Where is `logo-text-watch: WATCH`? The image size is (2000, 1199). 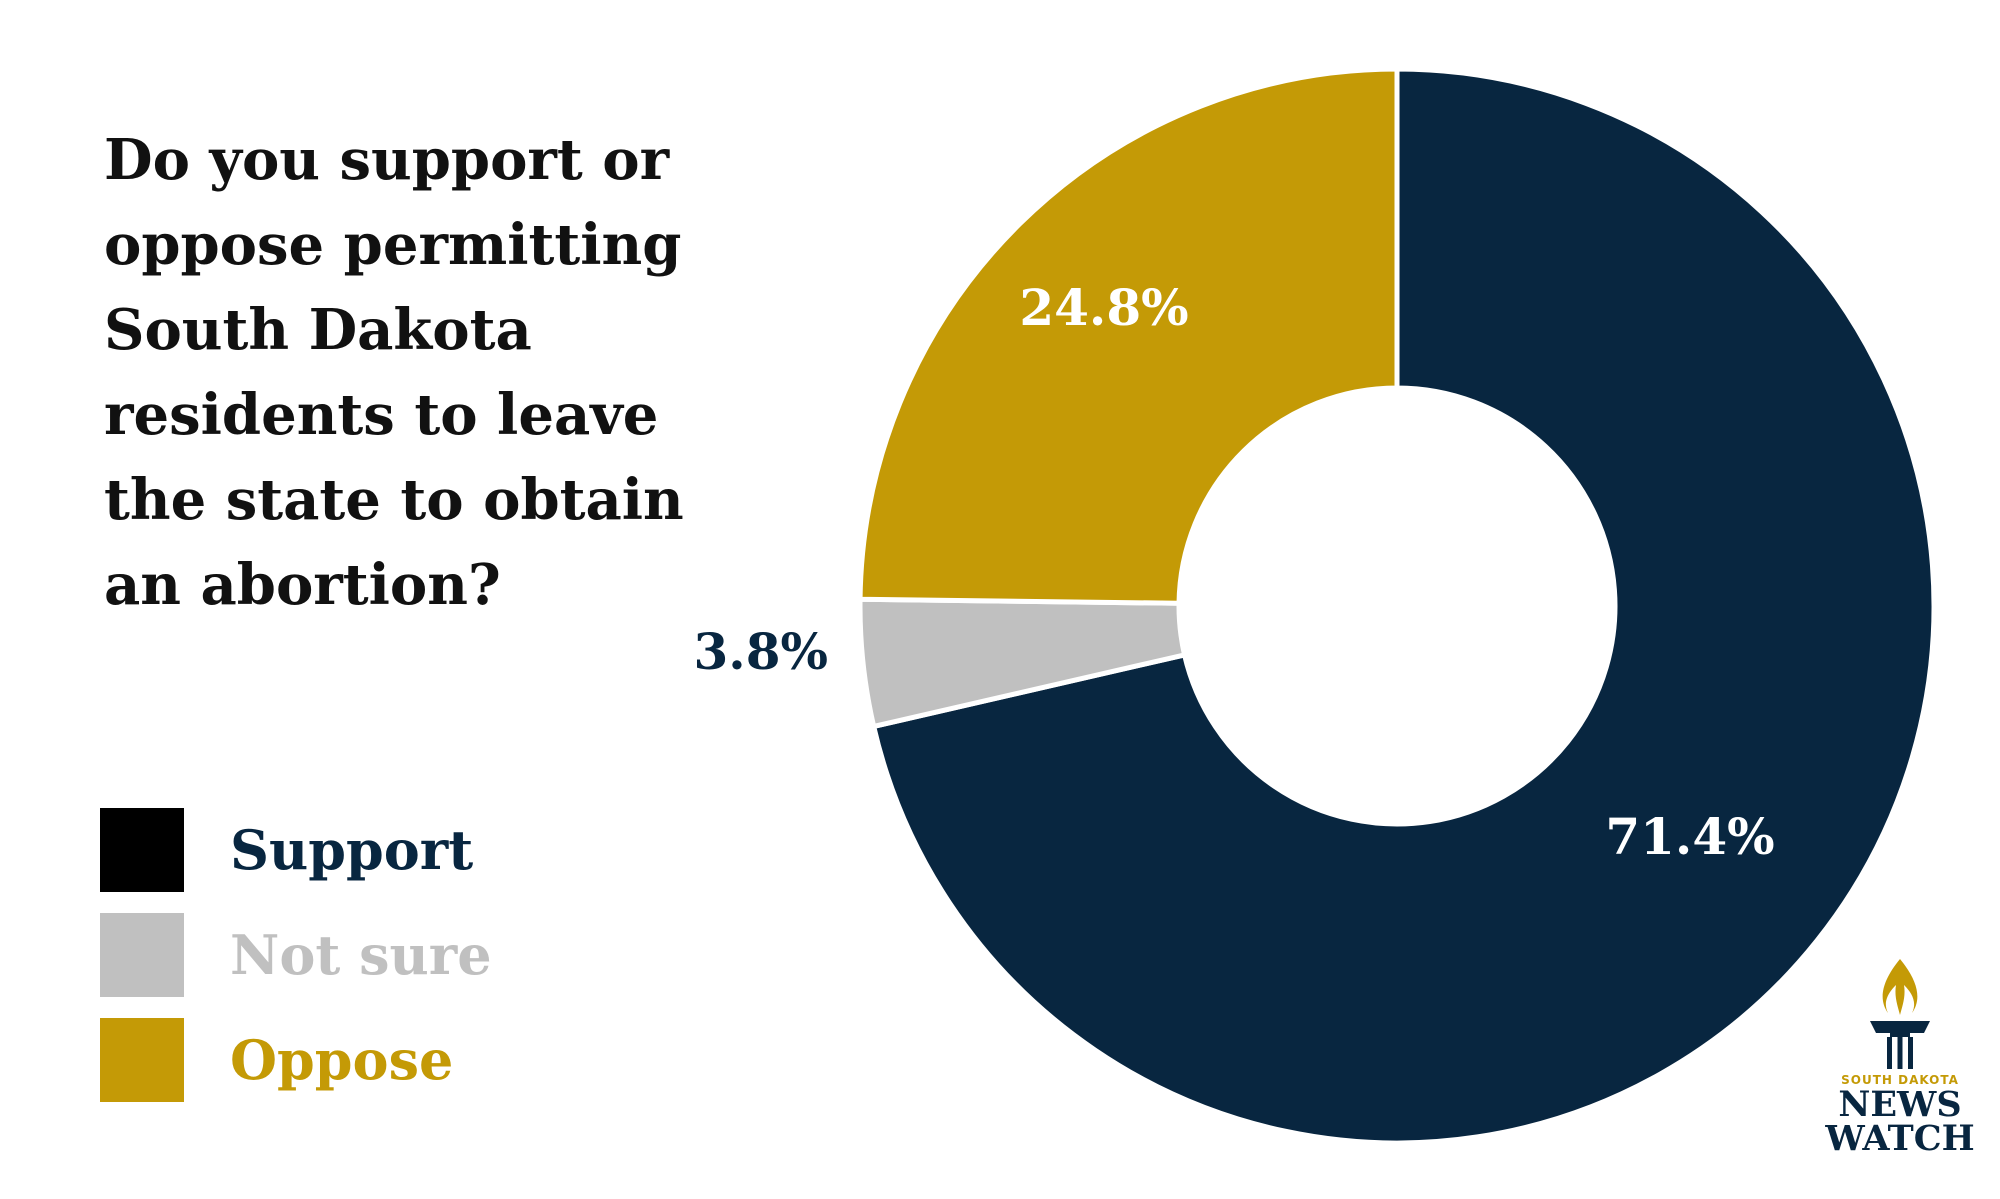 logo-text-watch: WATCH is located at coordinates (1900, 1138).